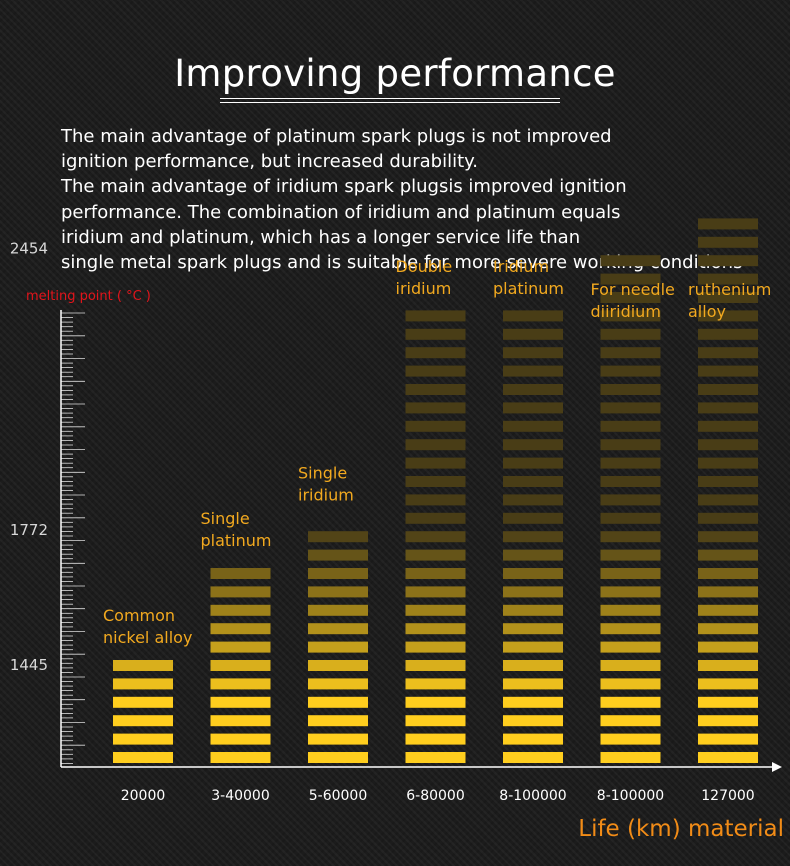 The width and height of the screenshot is (790, 866). Describe the element at coordinates (777, 767) in the screenshot. I see `x-axis-arrow-icon` at that location.